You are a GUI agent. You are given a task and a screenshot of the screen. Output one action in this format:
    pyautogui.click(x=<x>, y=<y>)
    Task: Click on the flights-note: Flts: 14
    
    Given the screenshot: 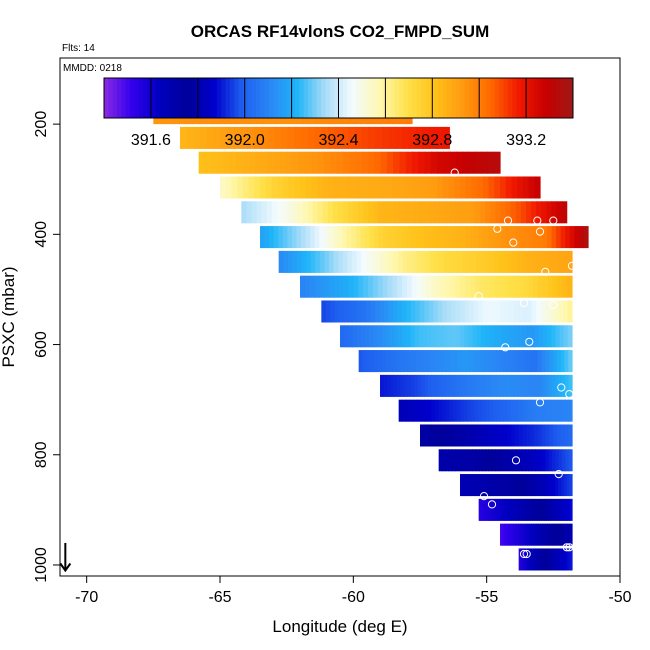 What is the action you would take?
    pyautogui.click(x=78, y=48)
    